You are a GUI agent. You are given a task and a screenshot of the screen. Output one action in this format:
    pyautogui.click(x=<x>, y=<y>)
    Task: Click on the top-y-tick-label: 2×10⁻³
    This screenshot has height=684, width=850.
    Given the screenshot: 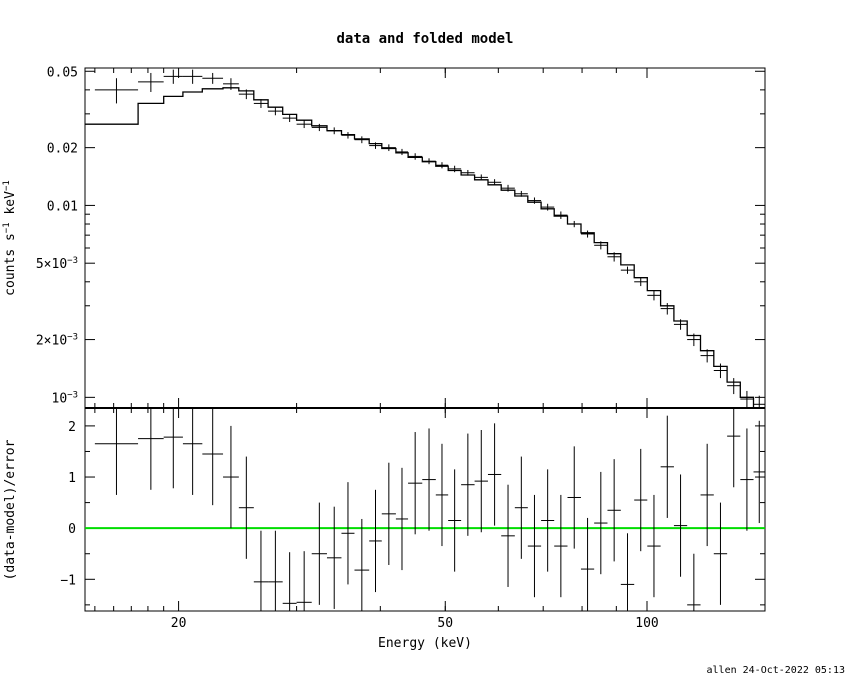 What is the action you would take?
    pyautogui.click(x=57, y=341)
    